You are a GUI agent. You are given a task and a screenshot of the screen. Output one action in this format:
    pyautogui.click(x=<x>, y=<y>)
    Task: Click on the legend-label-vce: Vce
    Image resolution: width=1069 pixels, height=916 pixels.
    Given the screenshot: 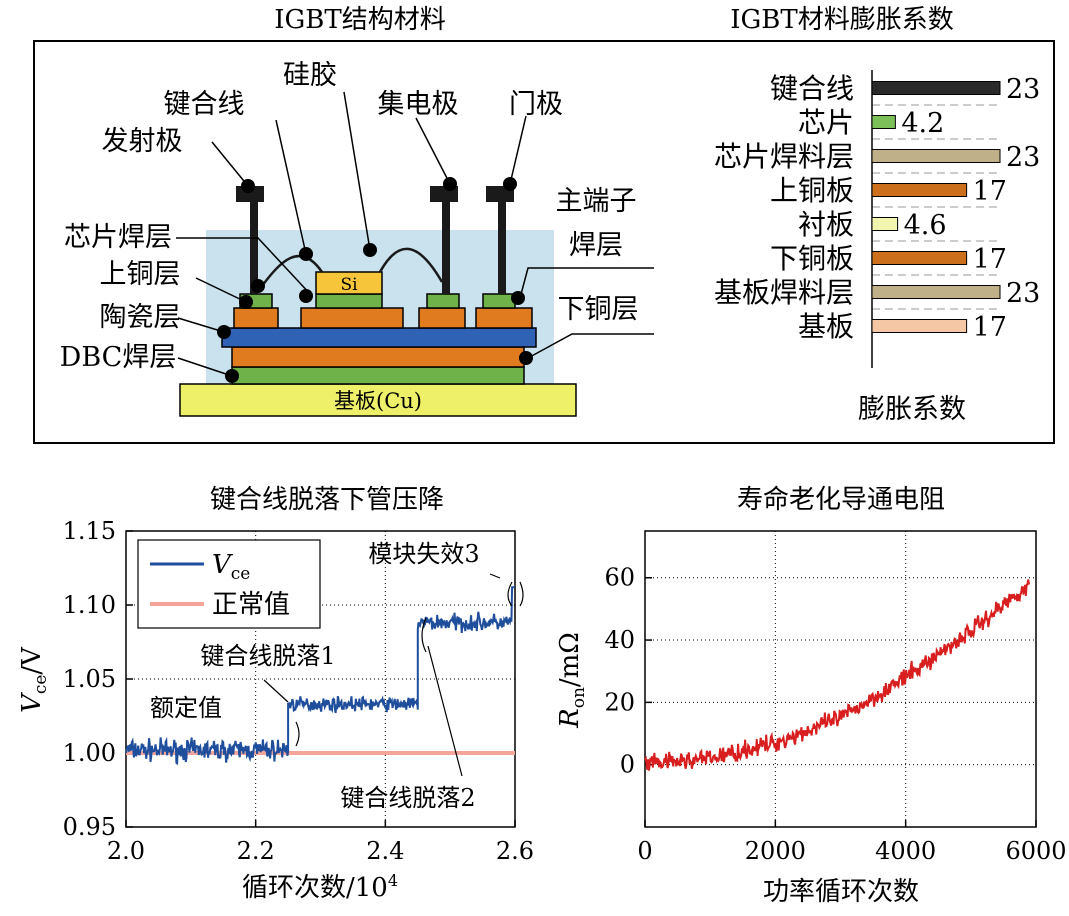 What is the action you would take?
    pyautogui.click(x=231, y=567)
    